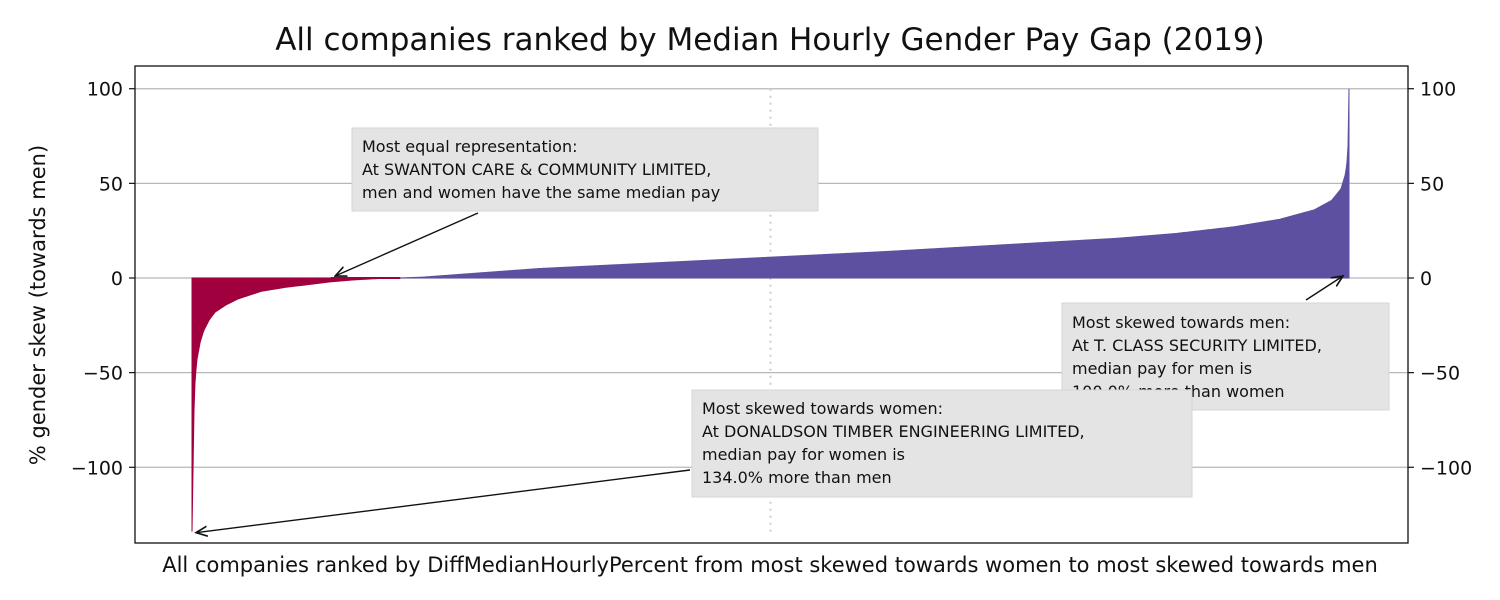 The height and width of the screenshot is (600, 1500). I want to click on annotation-text: men and women have the same median pay, so click(541, 192).